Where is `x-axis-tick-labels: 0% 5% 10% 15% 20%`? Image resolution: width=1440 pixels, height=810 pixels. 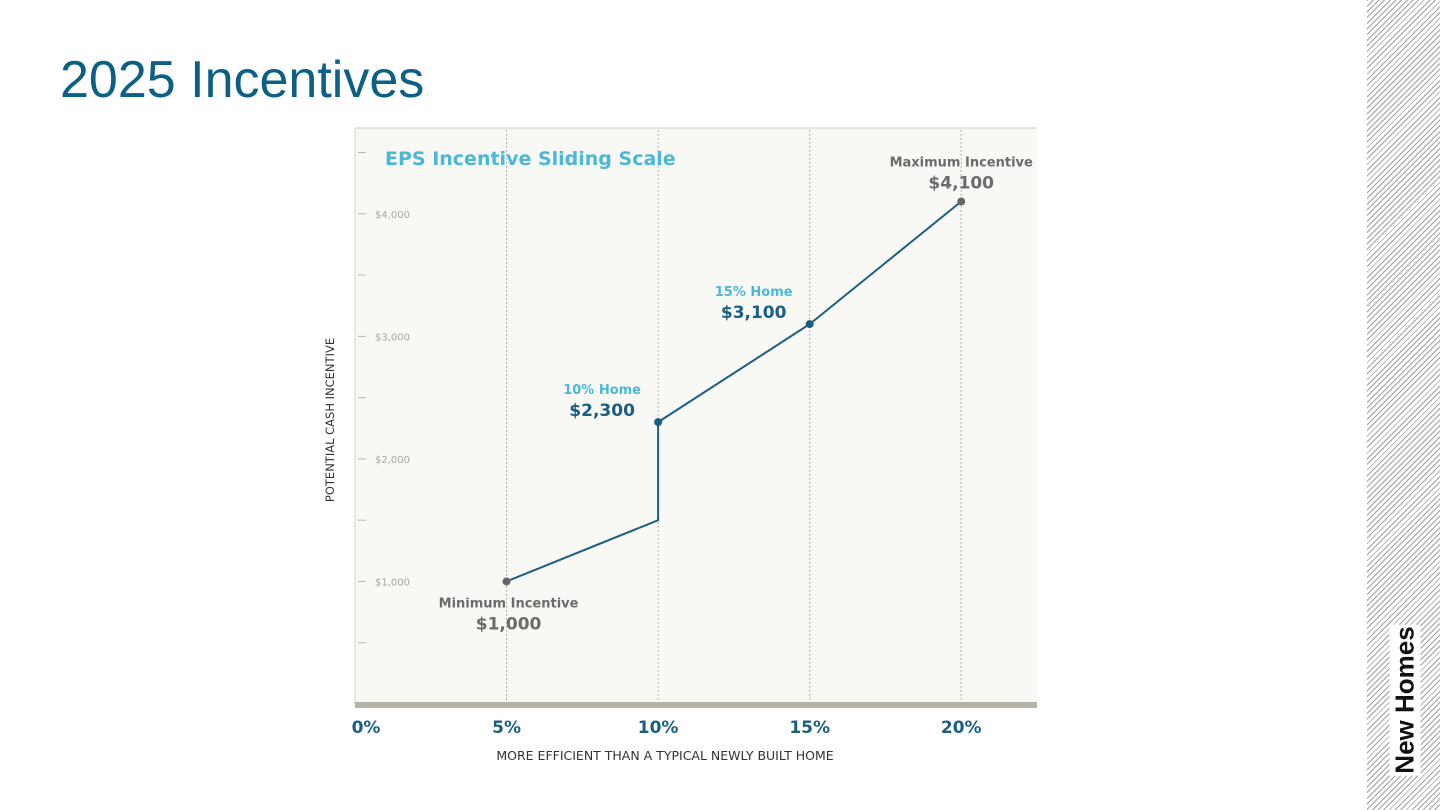 x-axis-tick-labels: 0% 5% 10% 15% 20% is located at coordinates (667, 728).